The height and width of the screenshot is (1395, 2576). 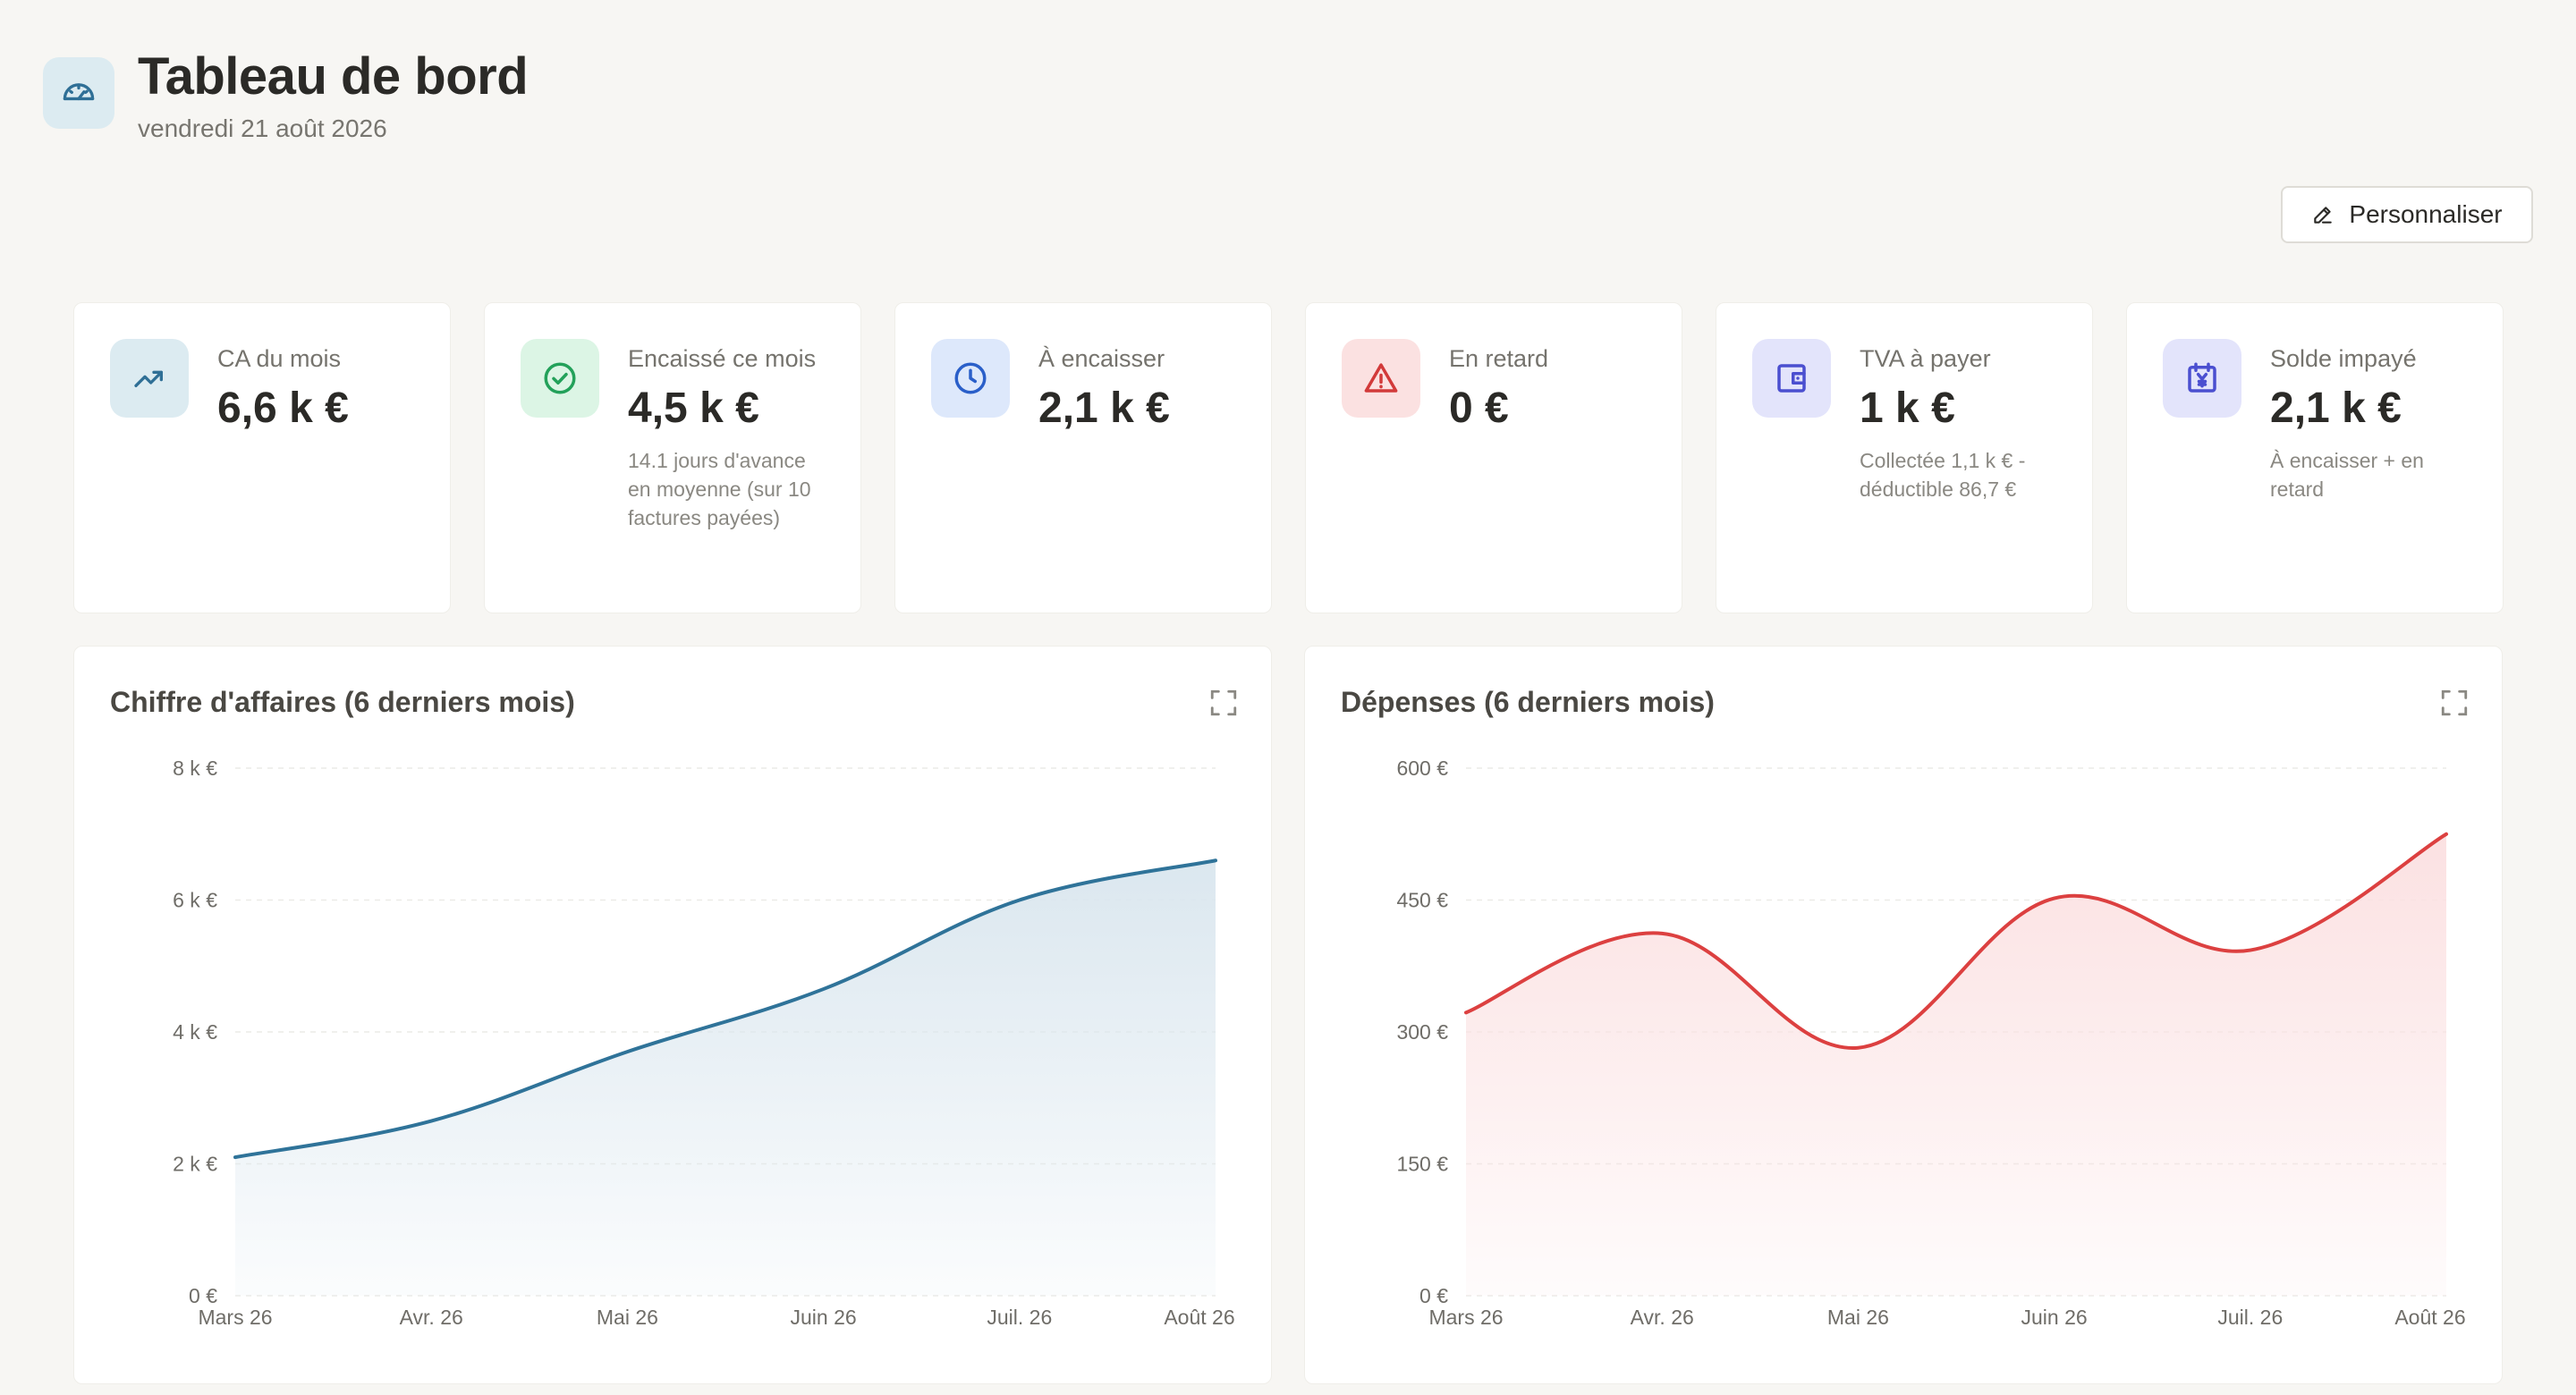 I want to click on clock-icon, so click(x=970, y=378).